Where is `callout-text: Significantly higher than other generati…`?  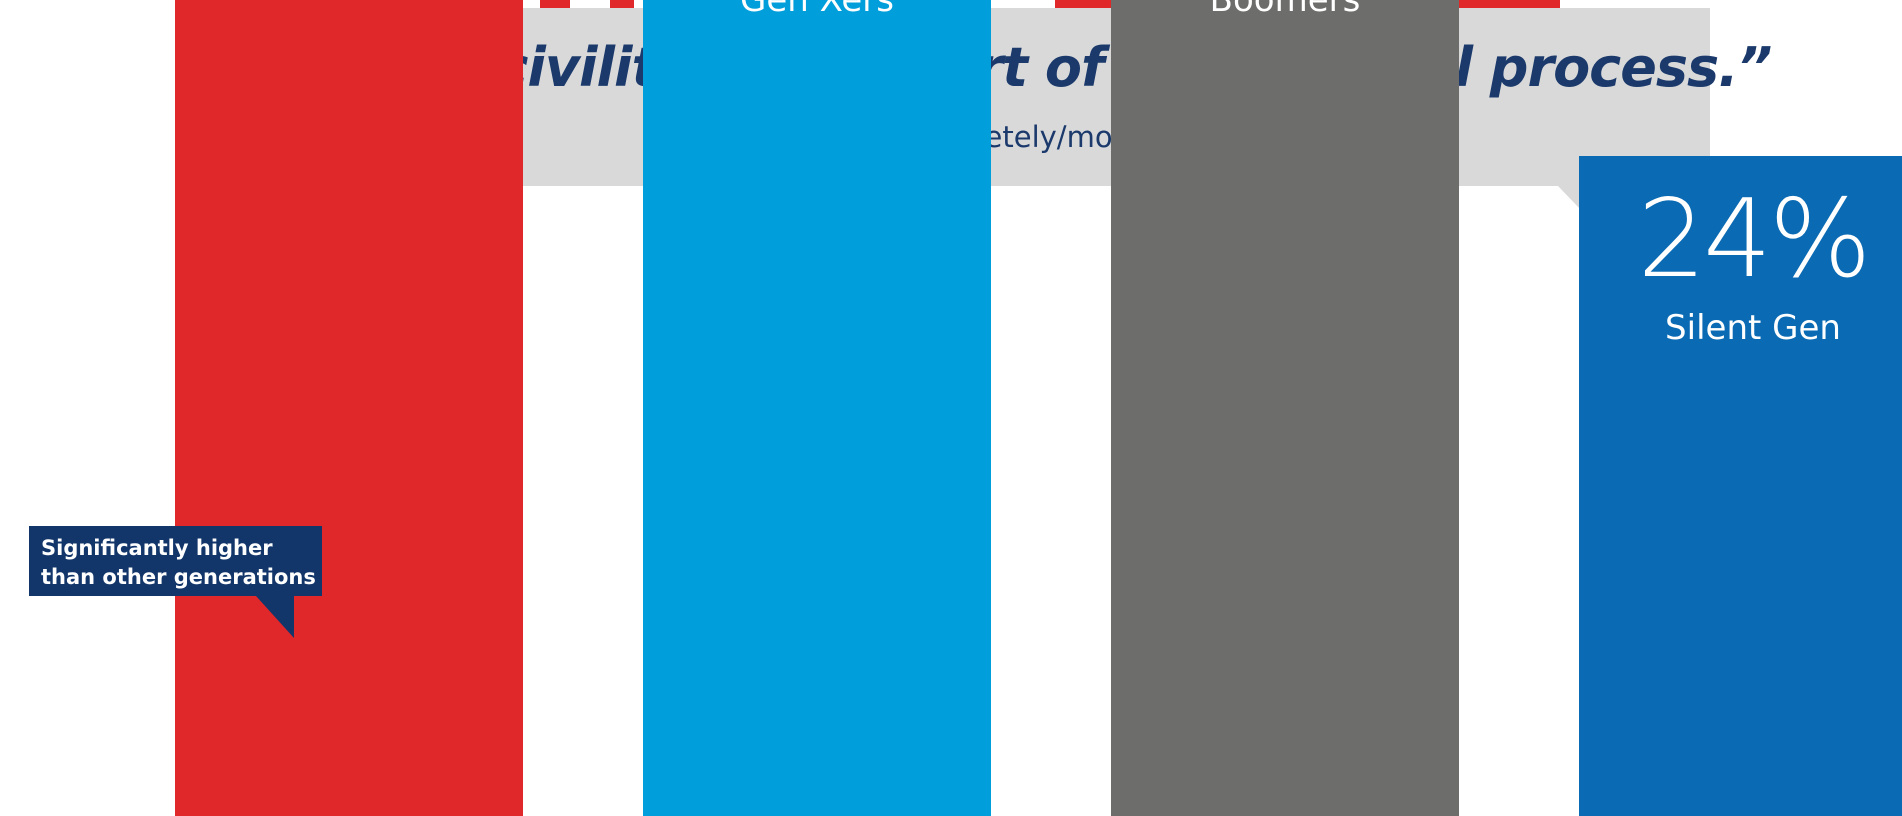 callout-text: Significantly higher than other generati… is located at coordinates (178, 562).